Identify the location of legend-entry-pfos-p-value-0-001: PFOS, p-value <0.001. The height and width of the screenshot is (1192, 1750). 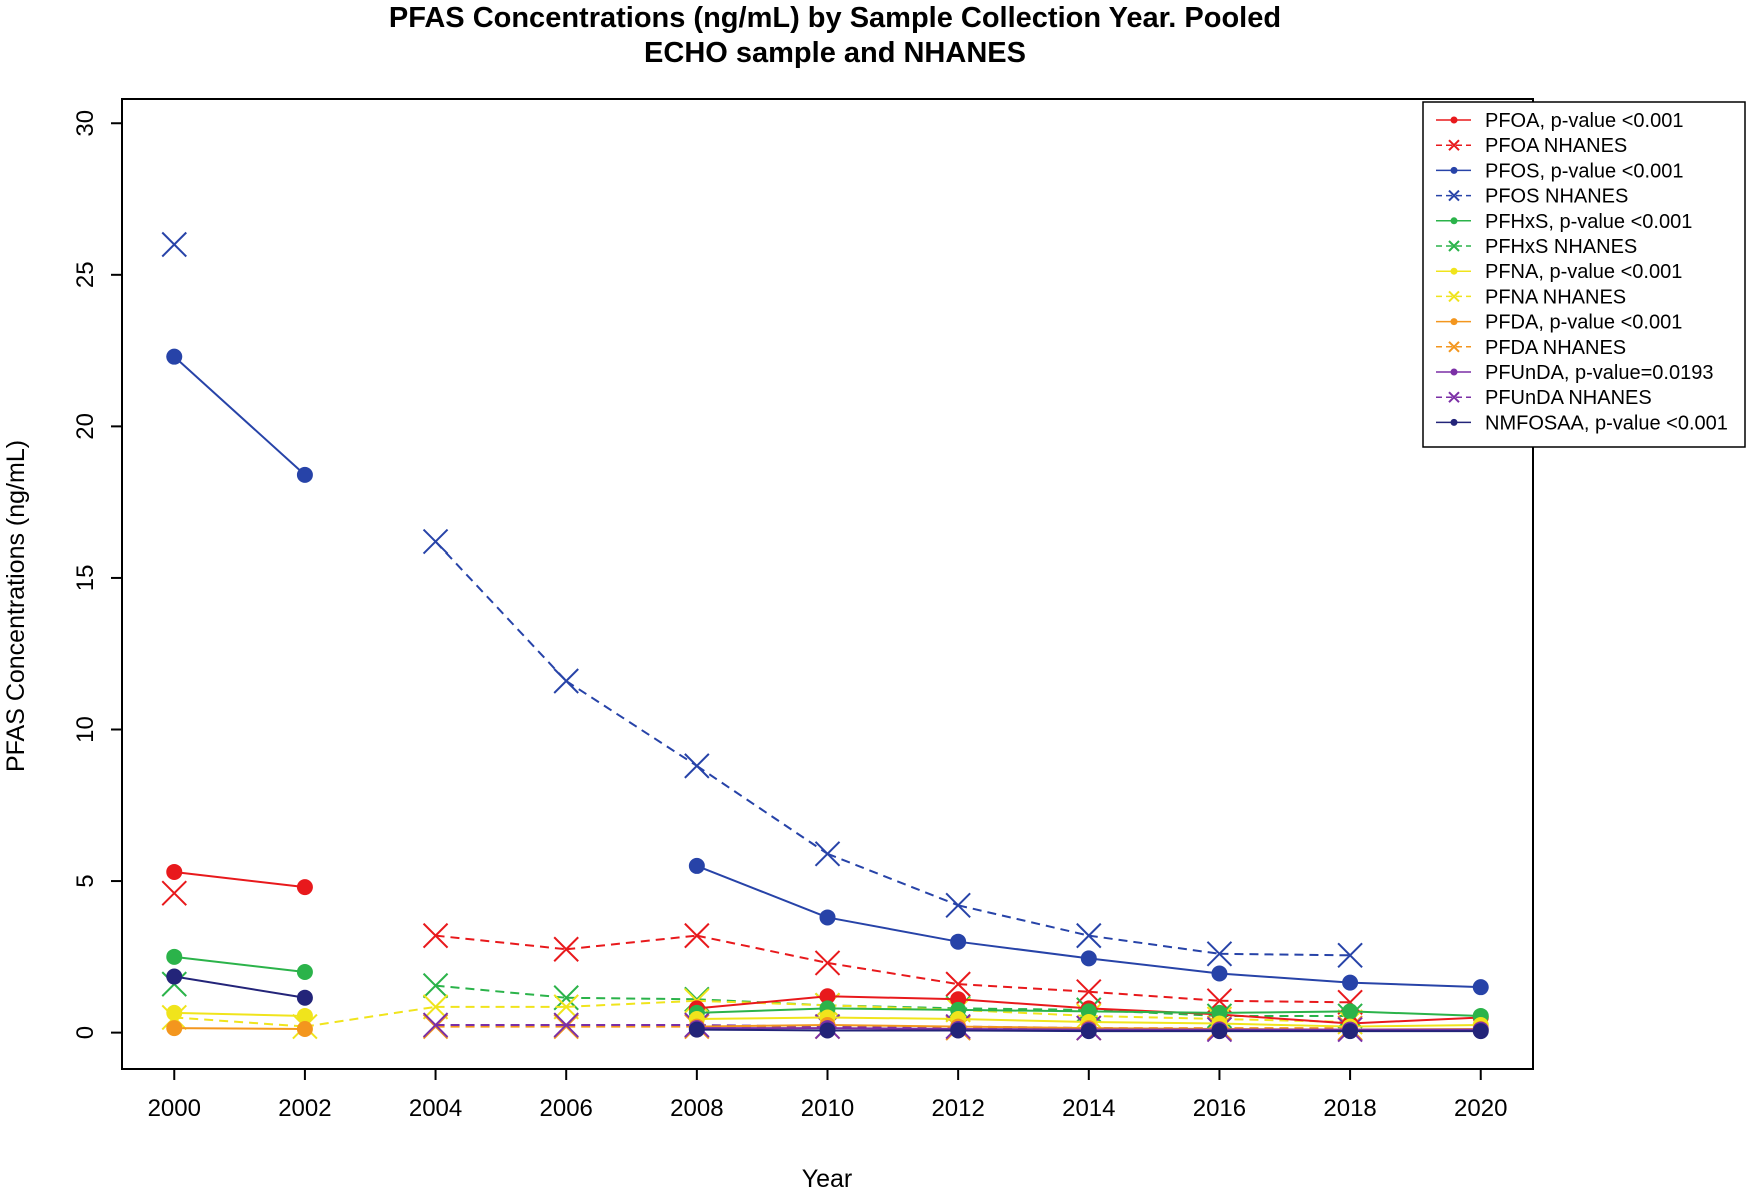
(1559, 171).